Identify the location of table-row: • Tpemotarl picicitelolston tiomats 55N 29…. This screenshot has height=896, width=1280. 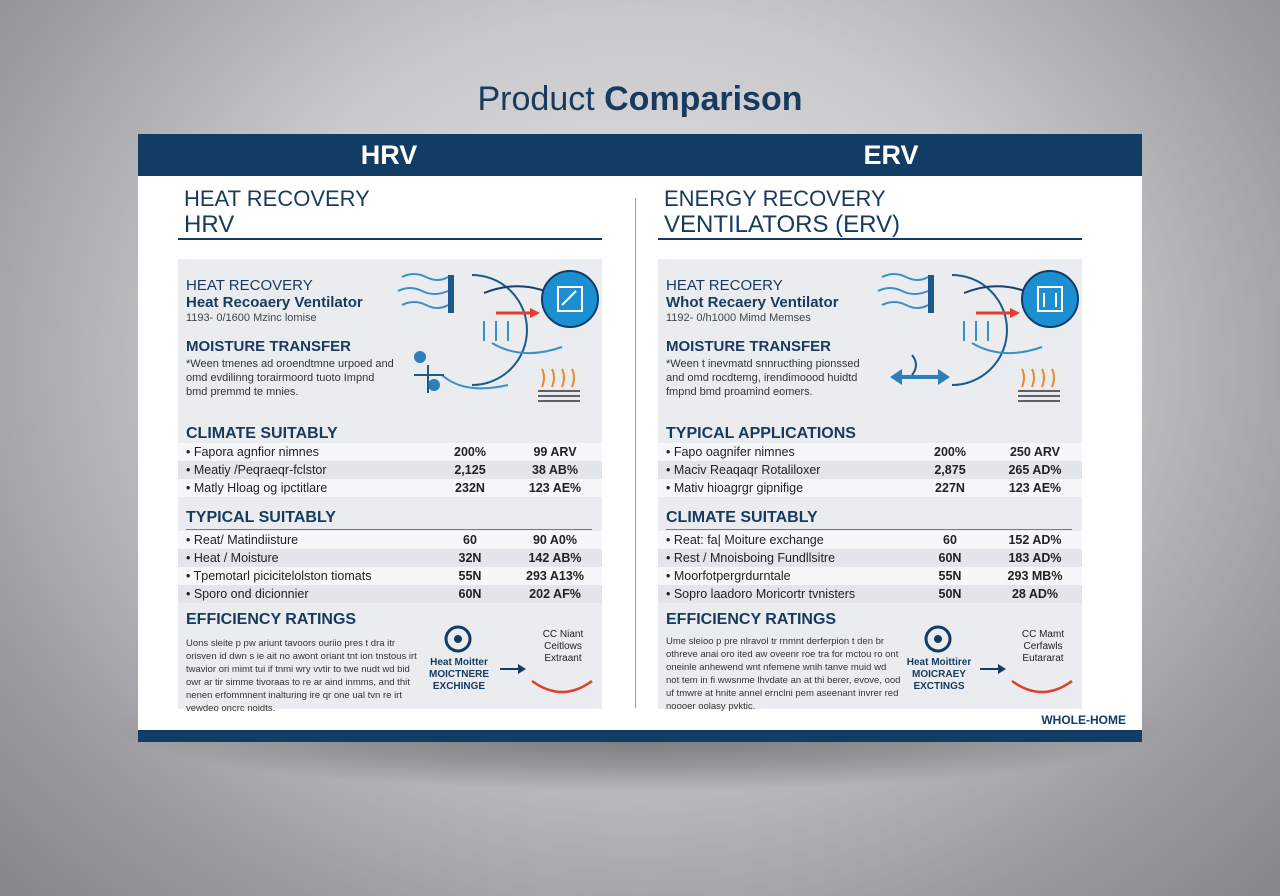
(390, 576).